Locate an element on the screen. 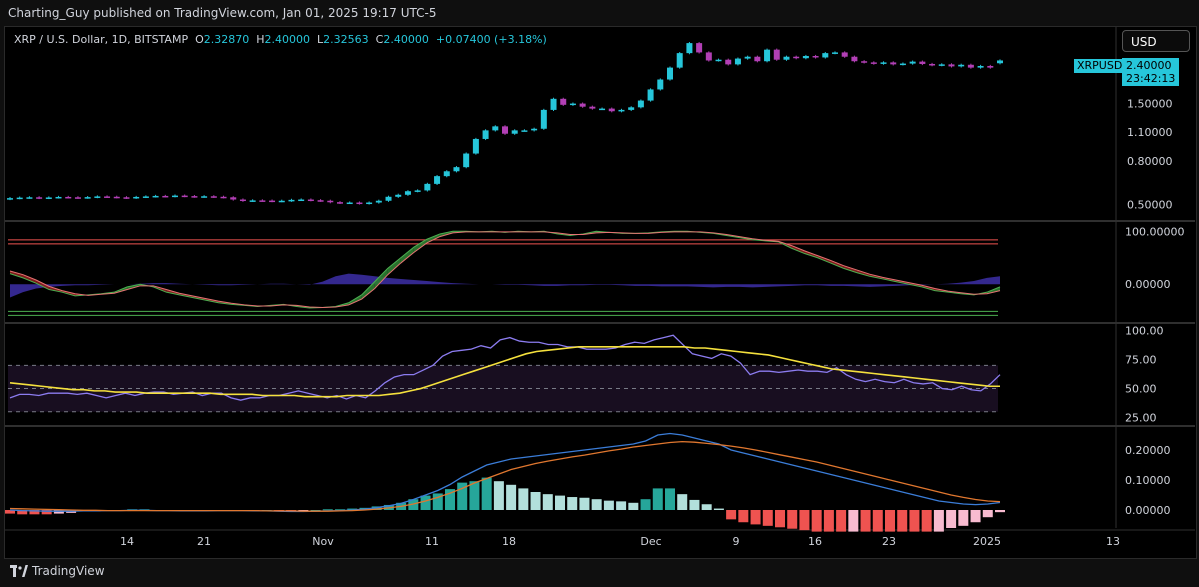  legend-open: 2.32870 is located at coordinates (226, 39).